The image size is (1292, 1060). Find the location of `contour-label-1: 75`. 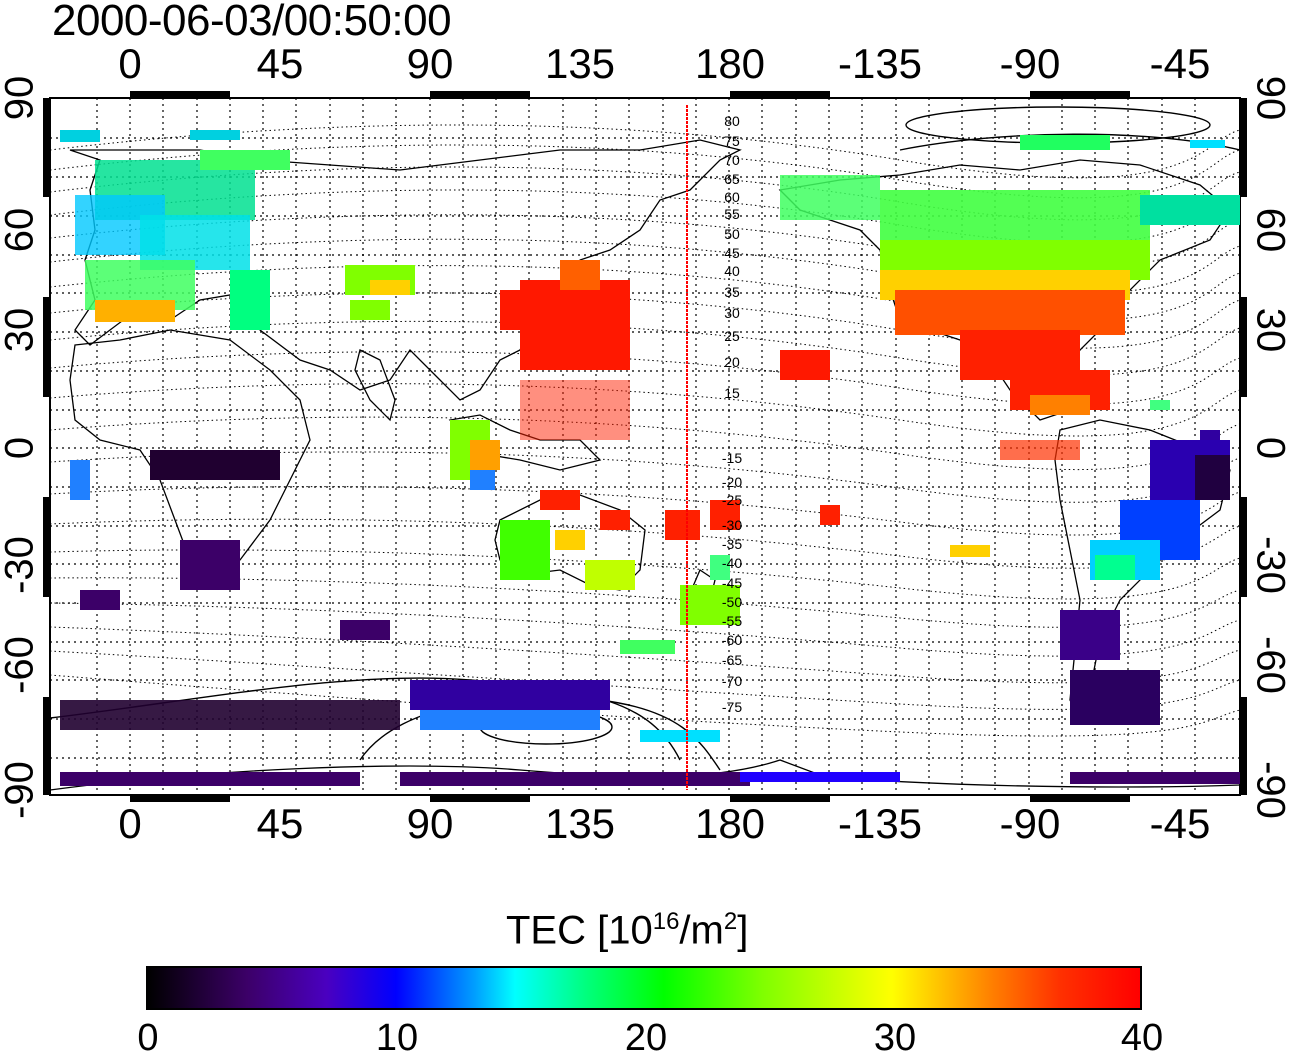

contour-label-1: 75 is located at coordinates (732, 141).